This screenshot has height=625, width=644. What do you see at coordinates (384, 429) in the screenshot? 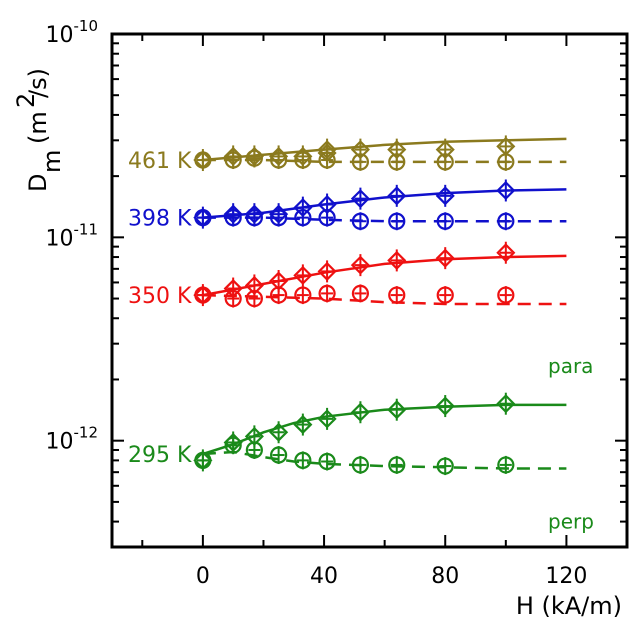
I see `fit-line-para` at bounding box center [384, 429].